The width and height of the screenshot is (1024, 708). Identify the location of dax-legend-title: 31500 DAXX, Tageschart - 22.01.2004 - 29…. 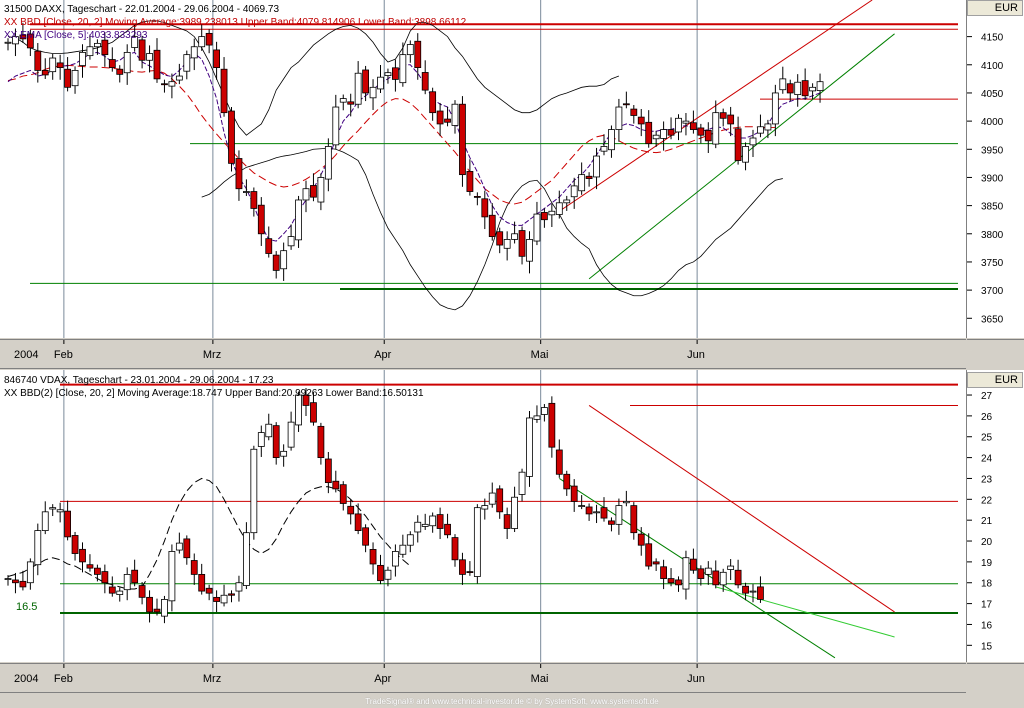
(142, 9).